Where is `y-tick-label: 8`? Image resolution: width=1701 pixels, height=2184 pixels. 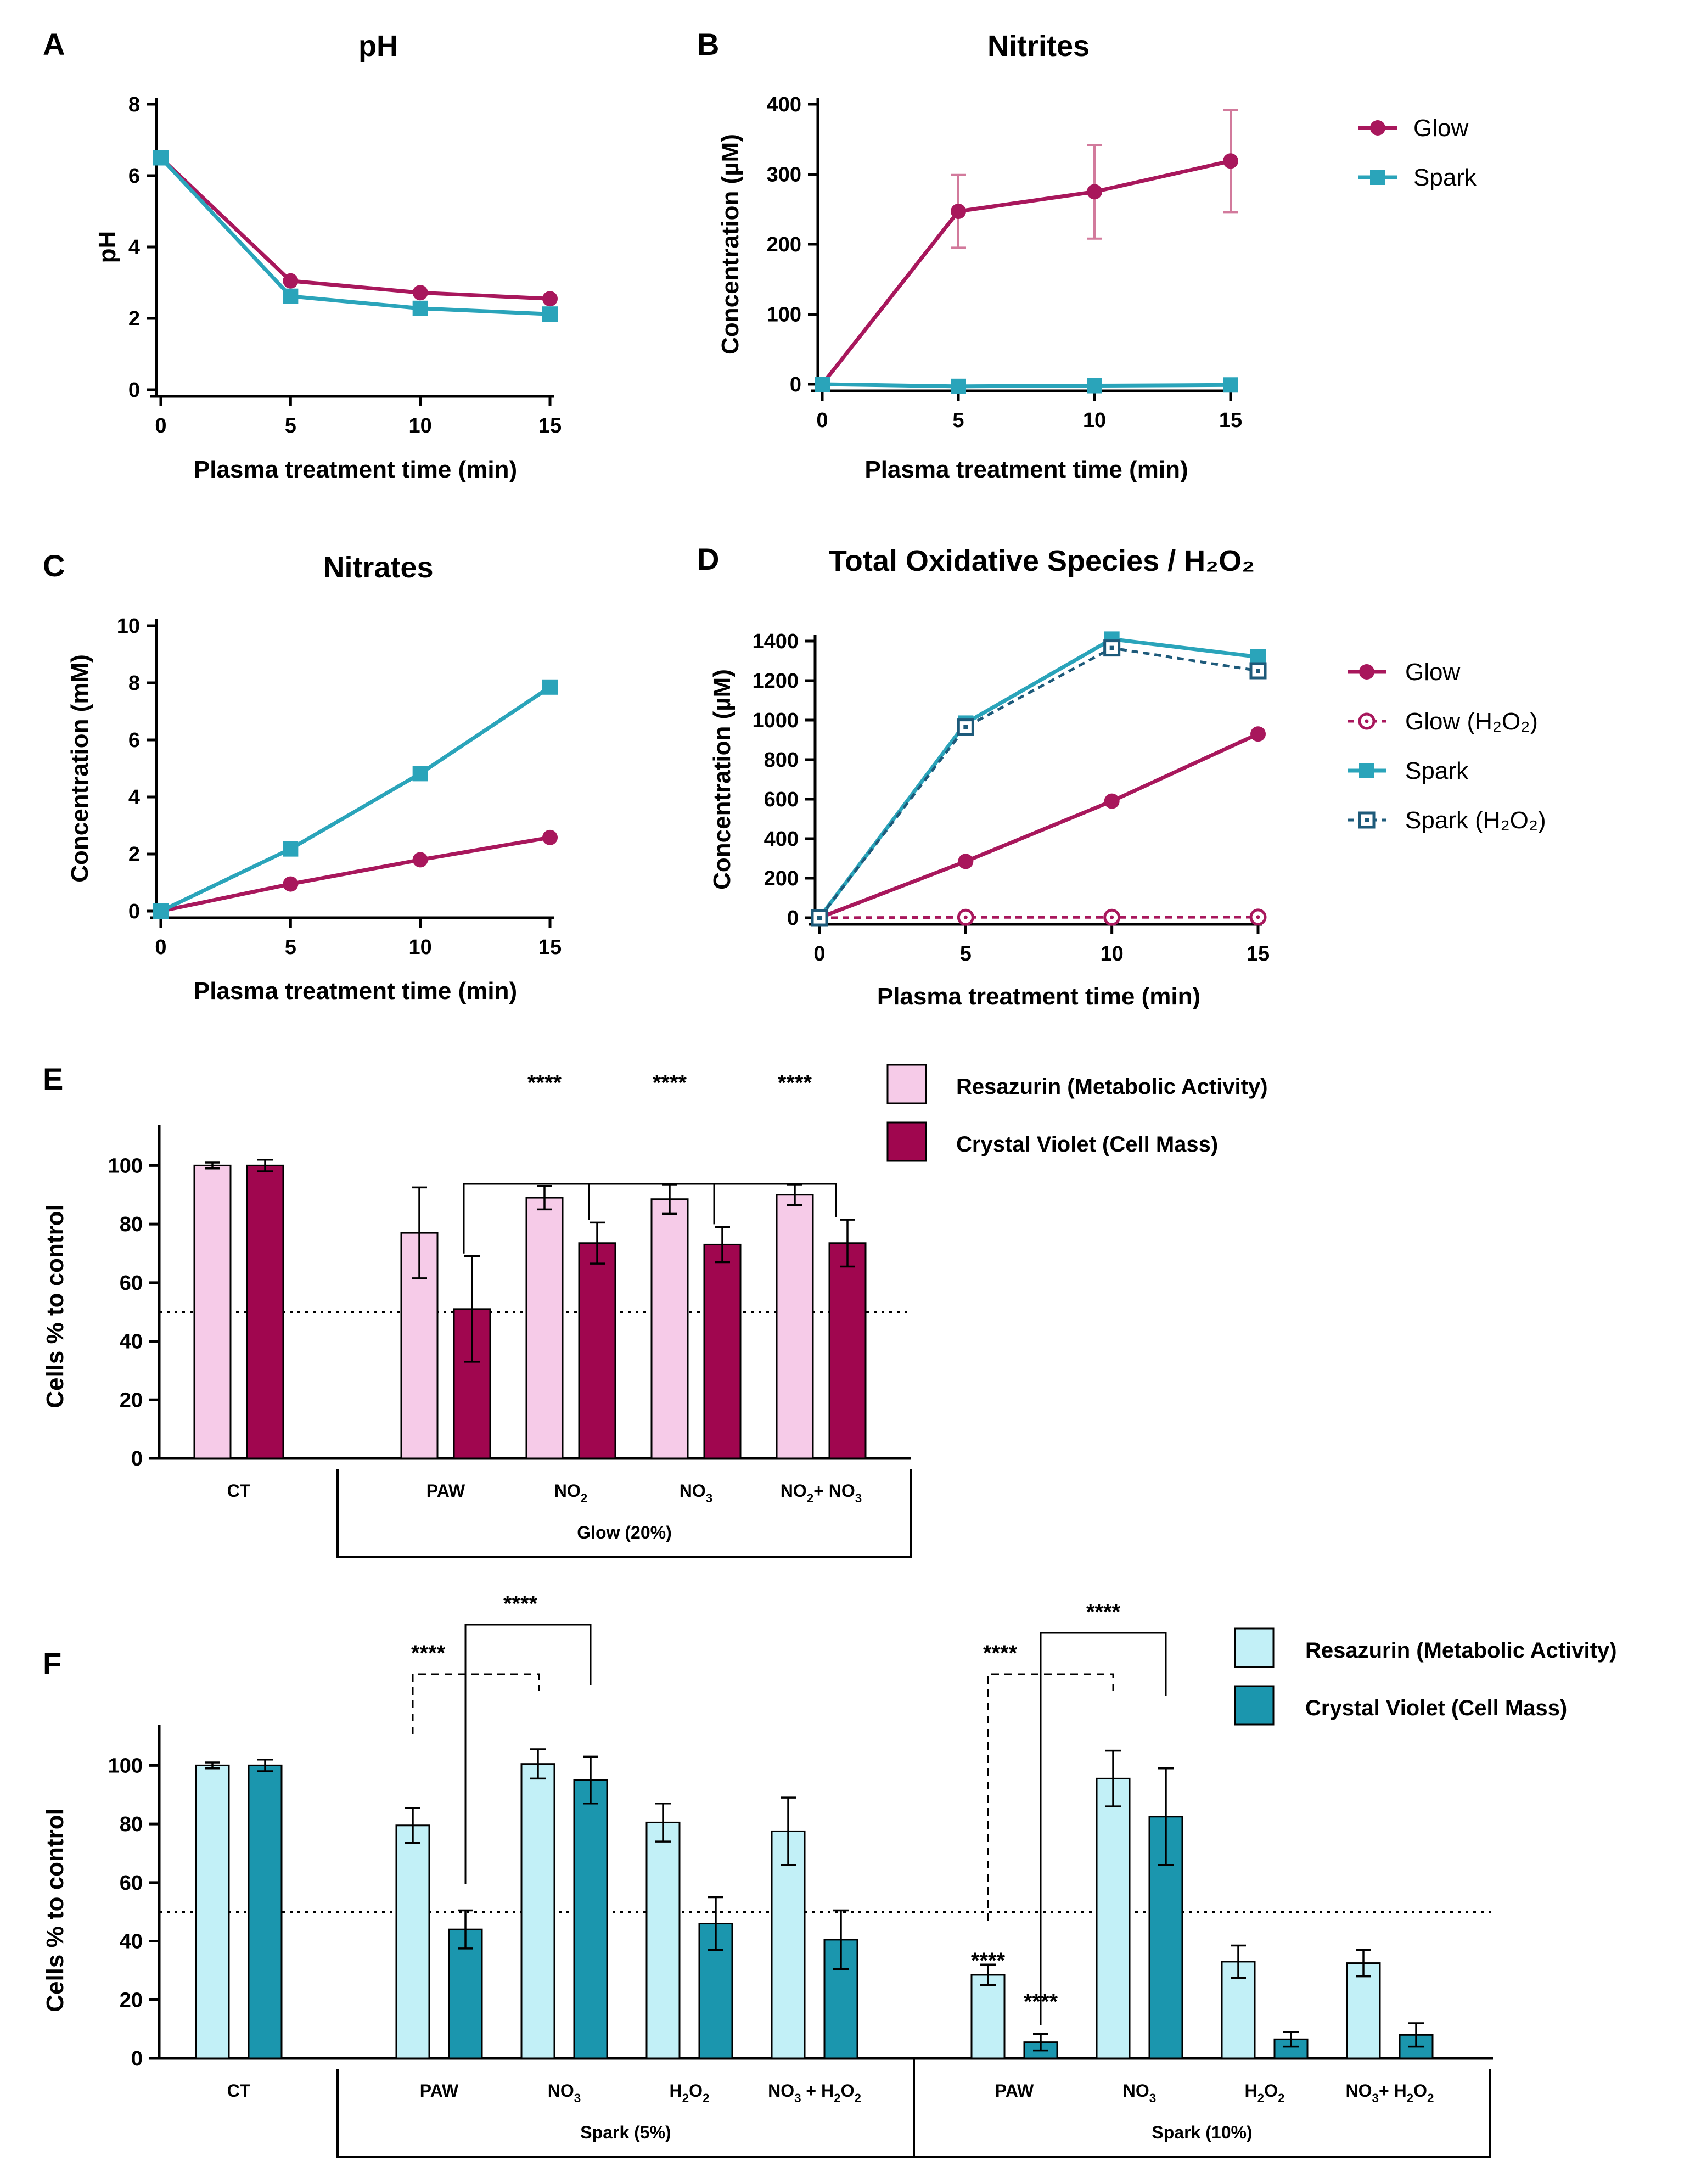
y-tick-label: 8 is located at coordinates (134, 683).